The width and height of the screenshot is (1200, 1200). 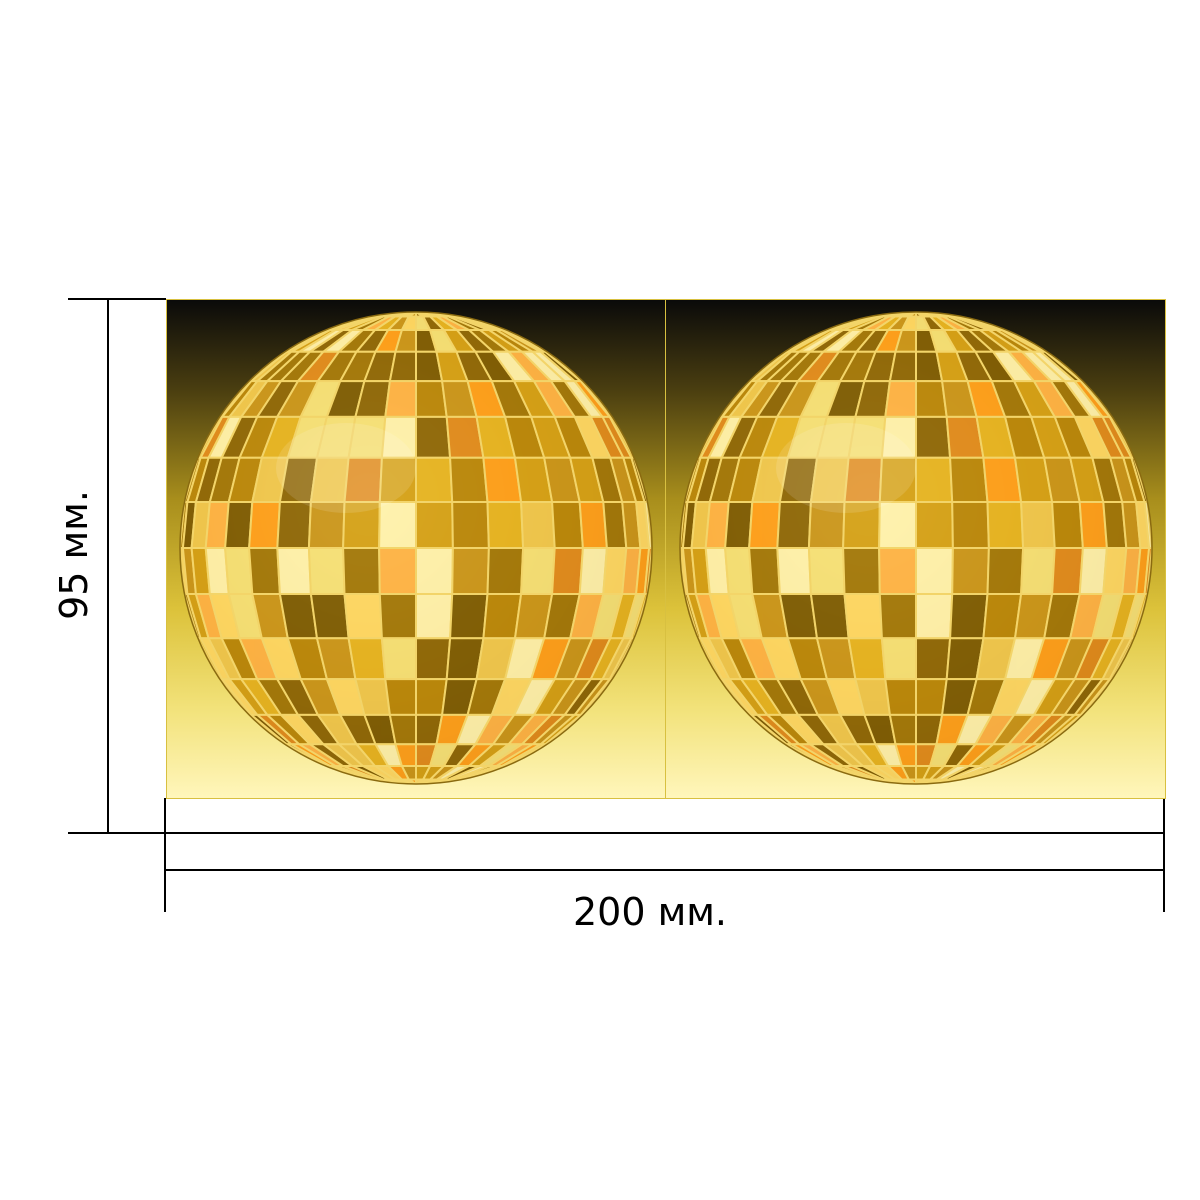 What do you see at coordinates (165, 855) in the screenshot?
I see `width-dim-left-tick` at bounding box center [165, 855].